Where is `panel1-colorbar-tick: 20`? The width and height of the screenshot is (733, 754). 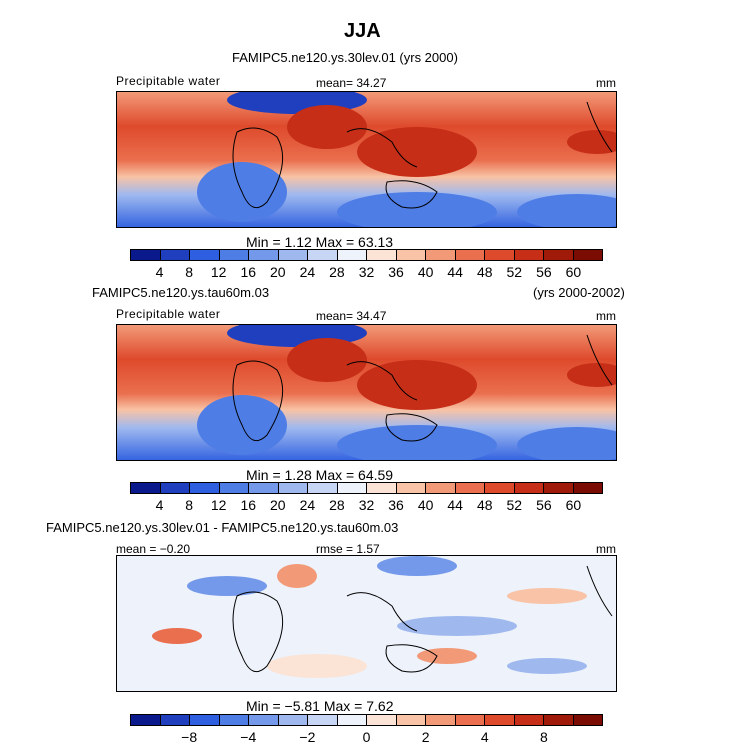 panel1-colorbar-tick: 20 is located at coordinates (278, 272).